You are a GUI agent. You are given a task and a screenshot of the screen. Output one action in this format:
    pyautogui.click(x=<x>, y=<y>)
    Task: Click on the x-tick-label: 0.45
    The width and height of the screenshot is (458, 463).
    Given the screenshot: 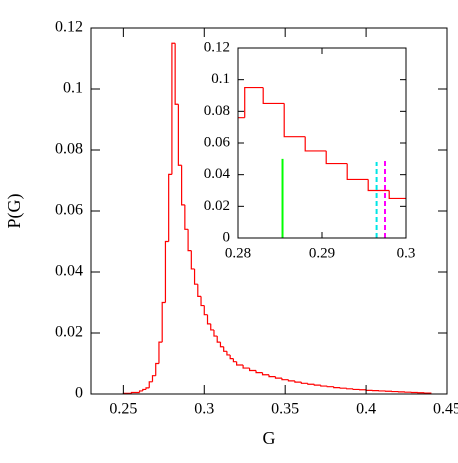 What is the action you would take?
    pyautogui.click(x=445, y=409)
    